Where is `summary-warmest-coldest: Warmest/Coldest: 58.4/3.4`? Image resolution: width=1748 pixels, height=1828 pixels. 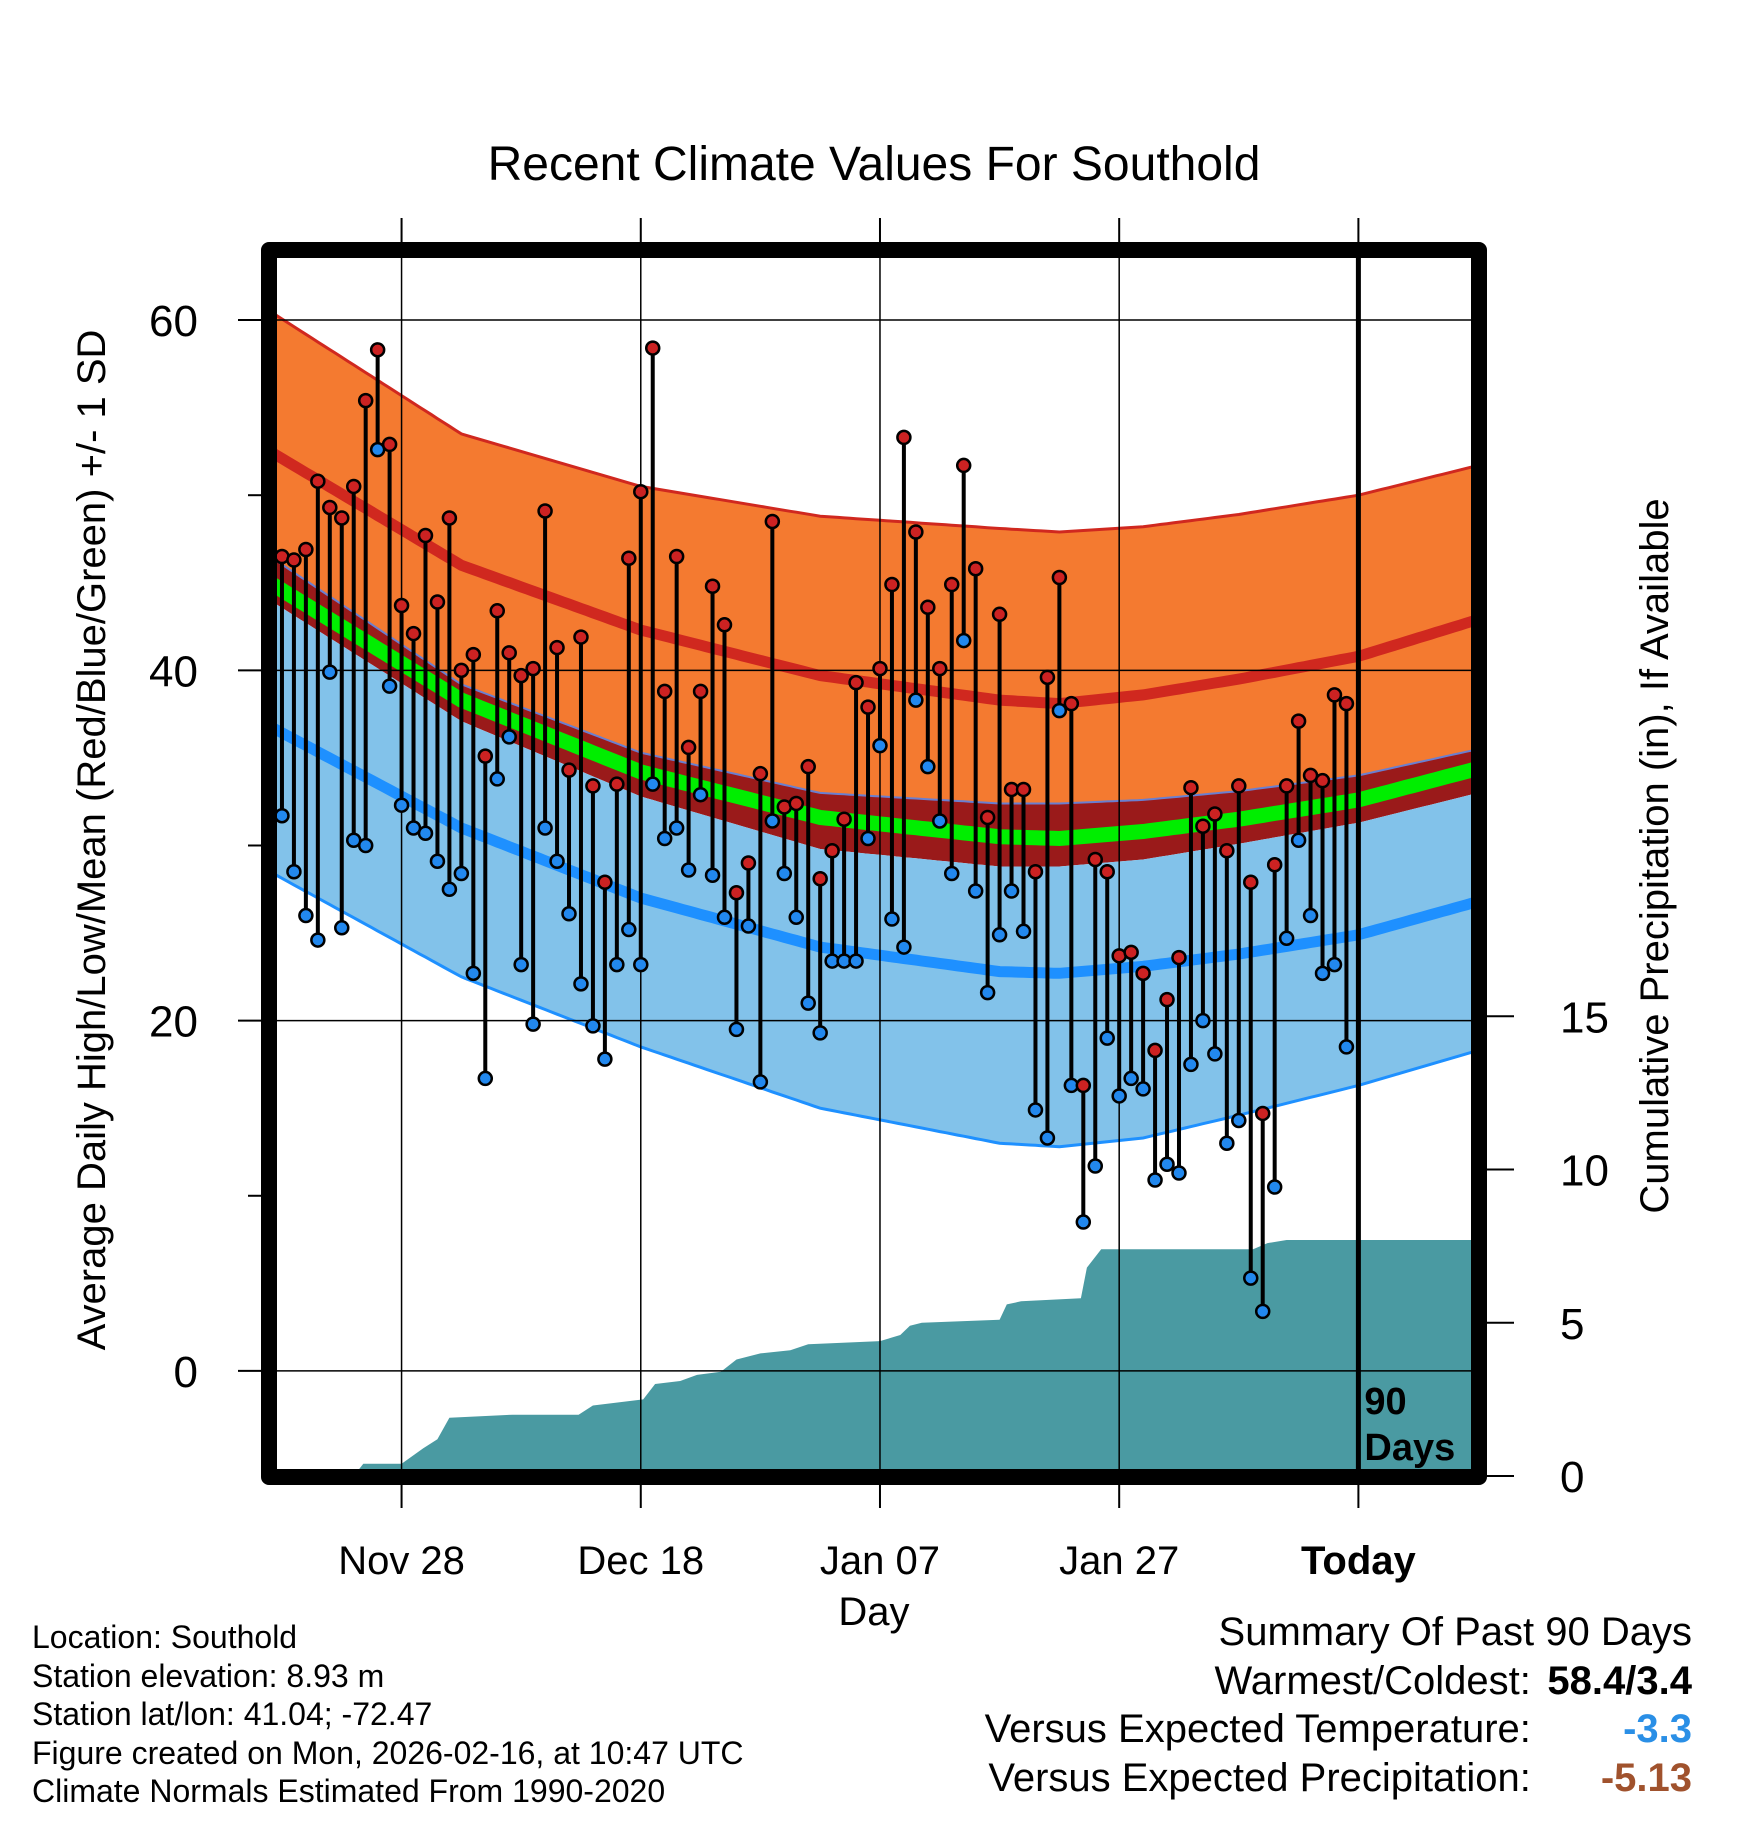 summary-warmest-coldest: Warmest/Coldest: 58.4/3.4 is located at coordinates (1339, 1681).